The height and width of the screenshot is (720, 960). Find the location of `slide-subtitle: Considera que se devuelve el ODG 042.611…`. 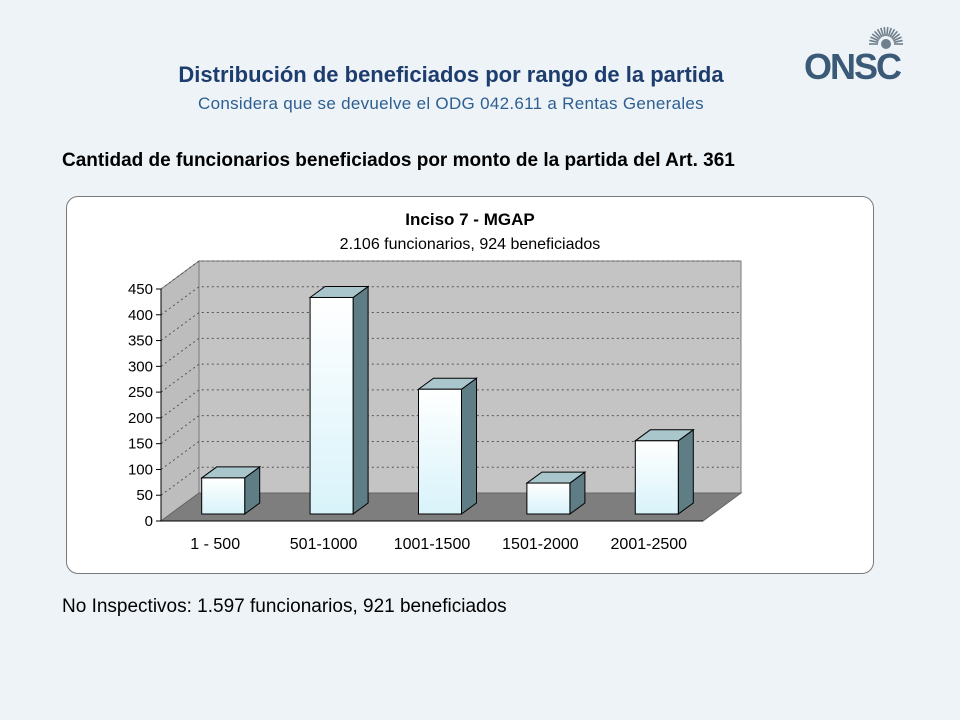

slide-subtitle: Considera que se devuelve el ODG 042.611… is located at coordinates (451, 103).